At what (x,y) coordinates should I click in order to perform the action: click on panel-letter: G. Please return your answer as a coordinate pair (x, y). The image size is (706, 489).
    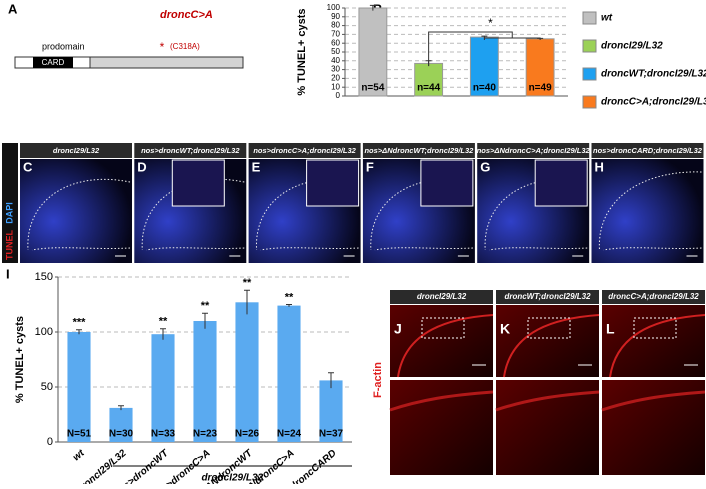
    Looking at the image, I should click on (485, 166).